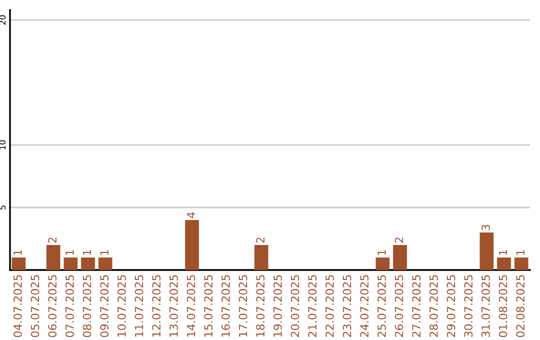 This screenshot has width=540, height=340. Describe the element at coordinates (121, 306) in the screenshot. I see `x-tick-label: 10.07.2025` at that location.